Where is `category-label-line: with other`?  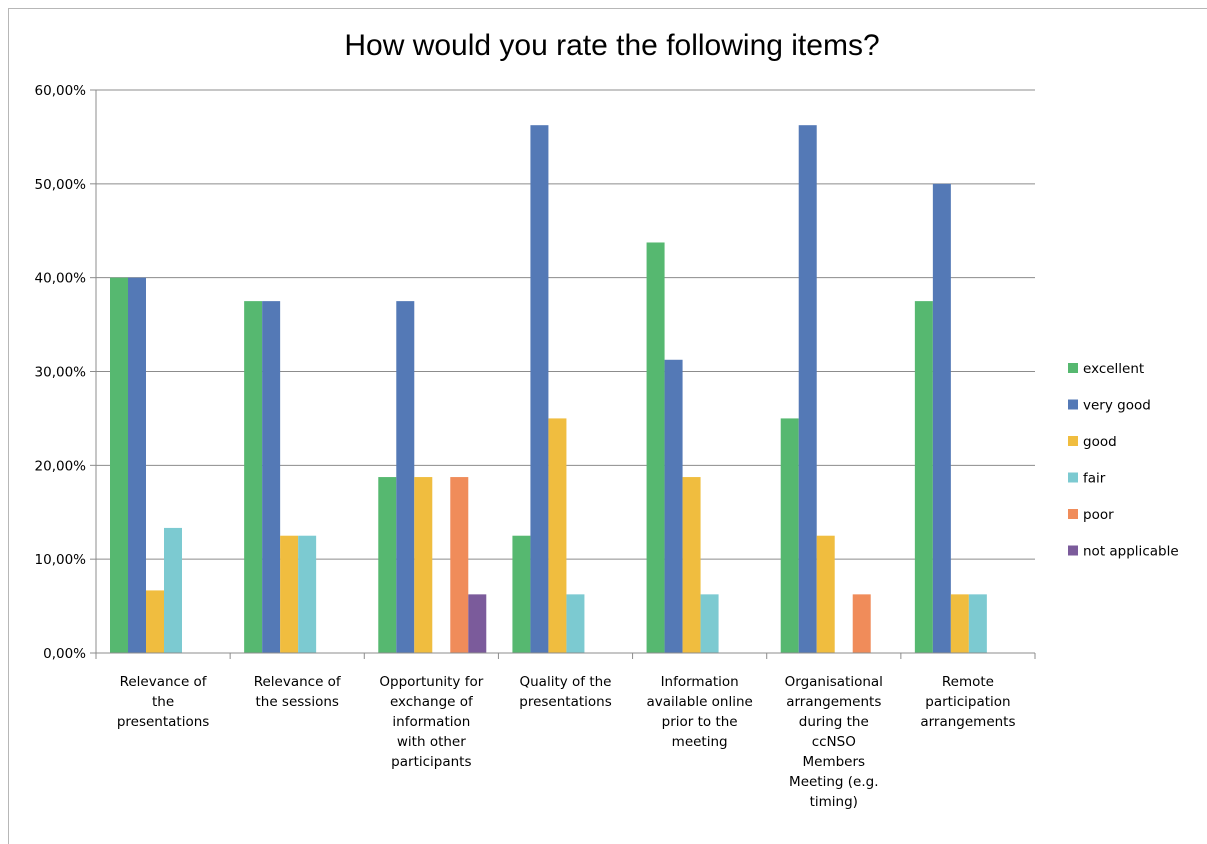
category-label-line: with other is located at coordinates (431, 742).